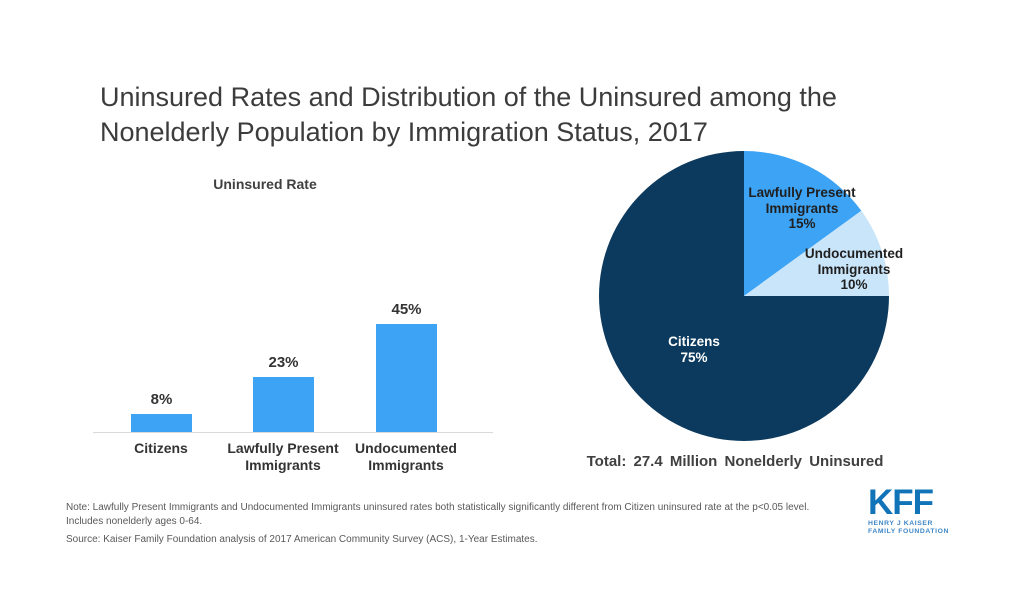  I want to click on note-line-2: Includes nonelderly ages 0-64., so click(134, 521).